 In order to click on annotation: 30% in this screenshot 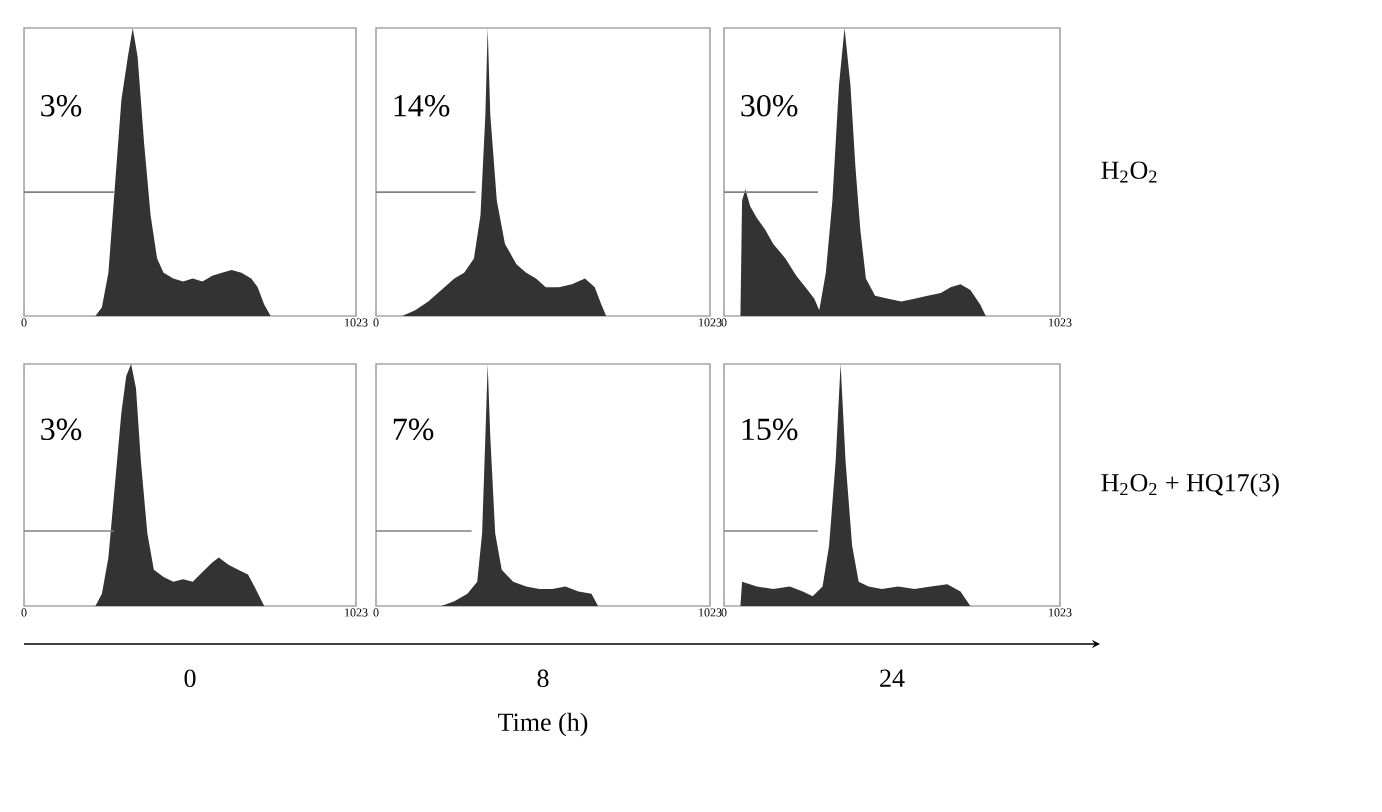, I will do `click(769, 105)`.